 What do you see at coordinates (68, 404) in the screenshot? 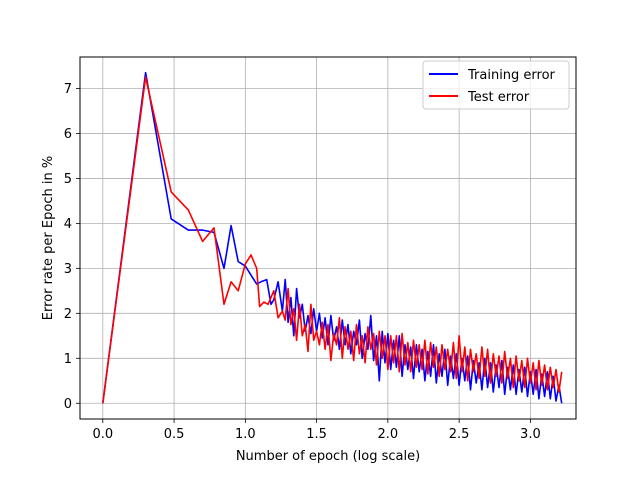
I see `y-tick-label: 0` at bounding box center [68, 404].